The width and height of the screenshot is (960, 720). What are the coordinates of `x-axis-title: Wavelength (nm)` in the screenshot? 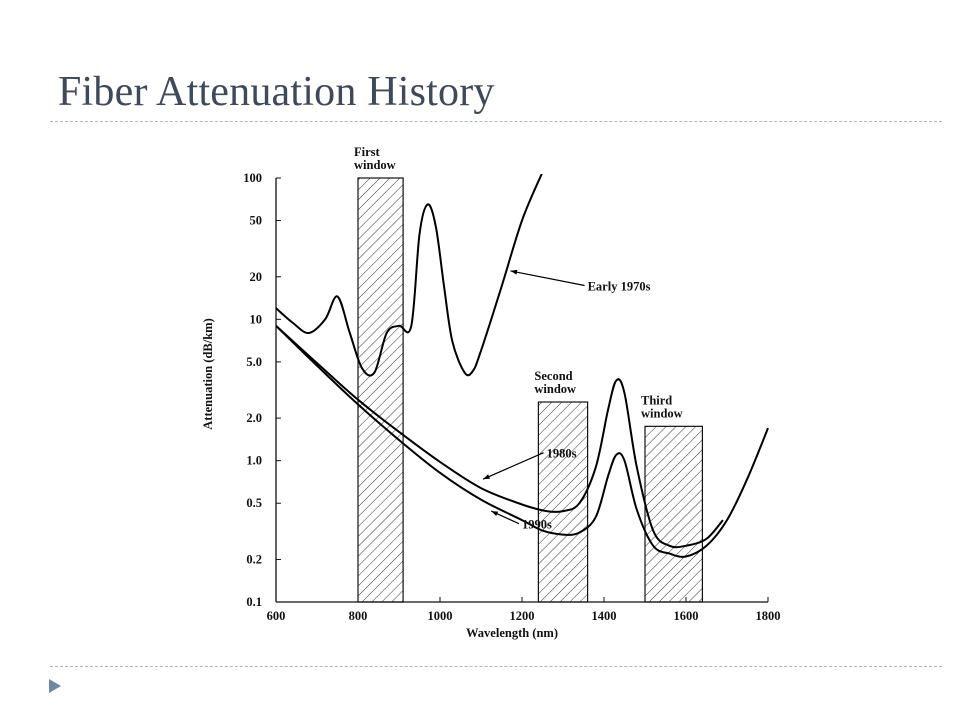 It's located at (512, 633).